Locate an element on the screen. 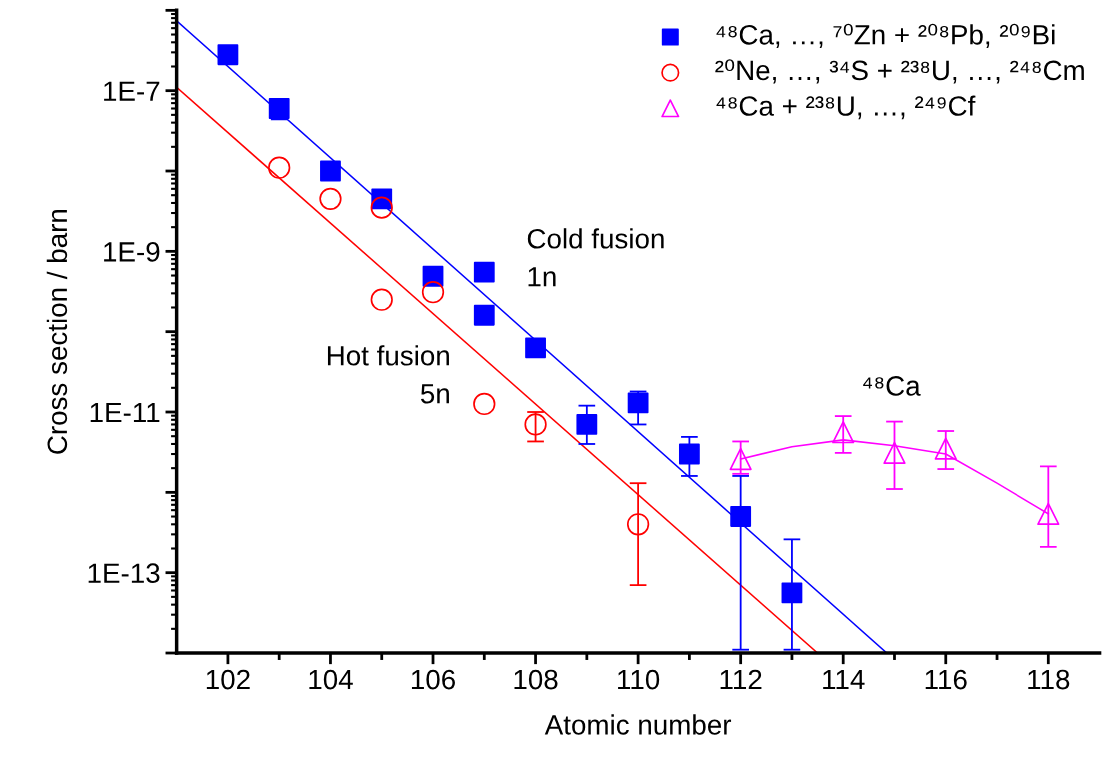 The image size is (1104, 766). x-tick-label: 118 is located at coordinates (1049, 679).